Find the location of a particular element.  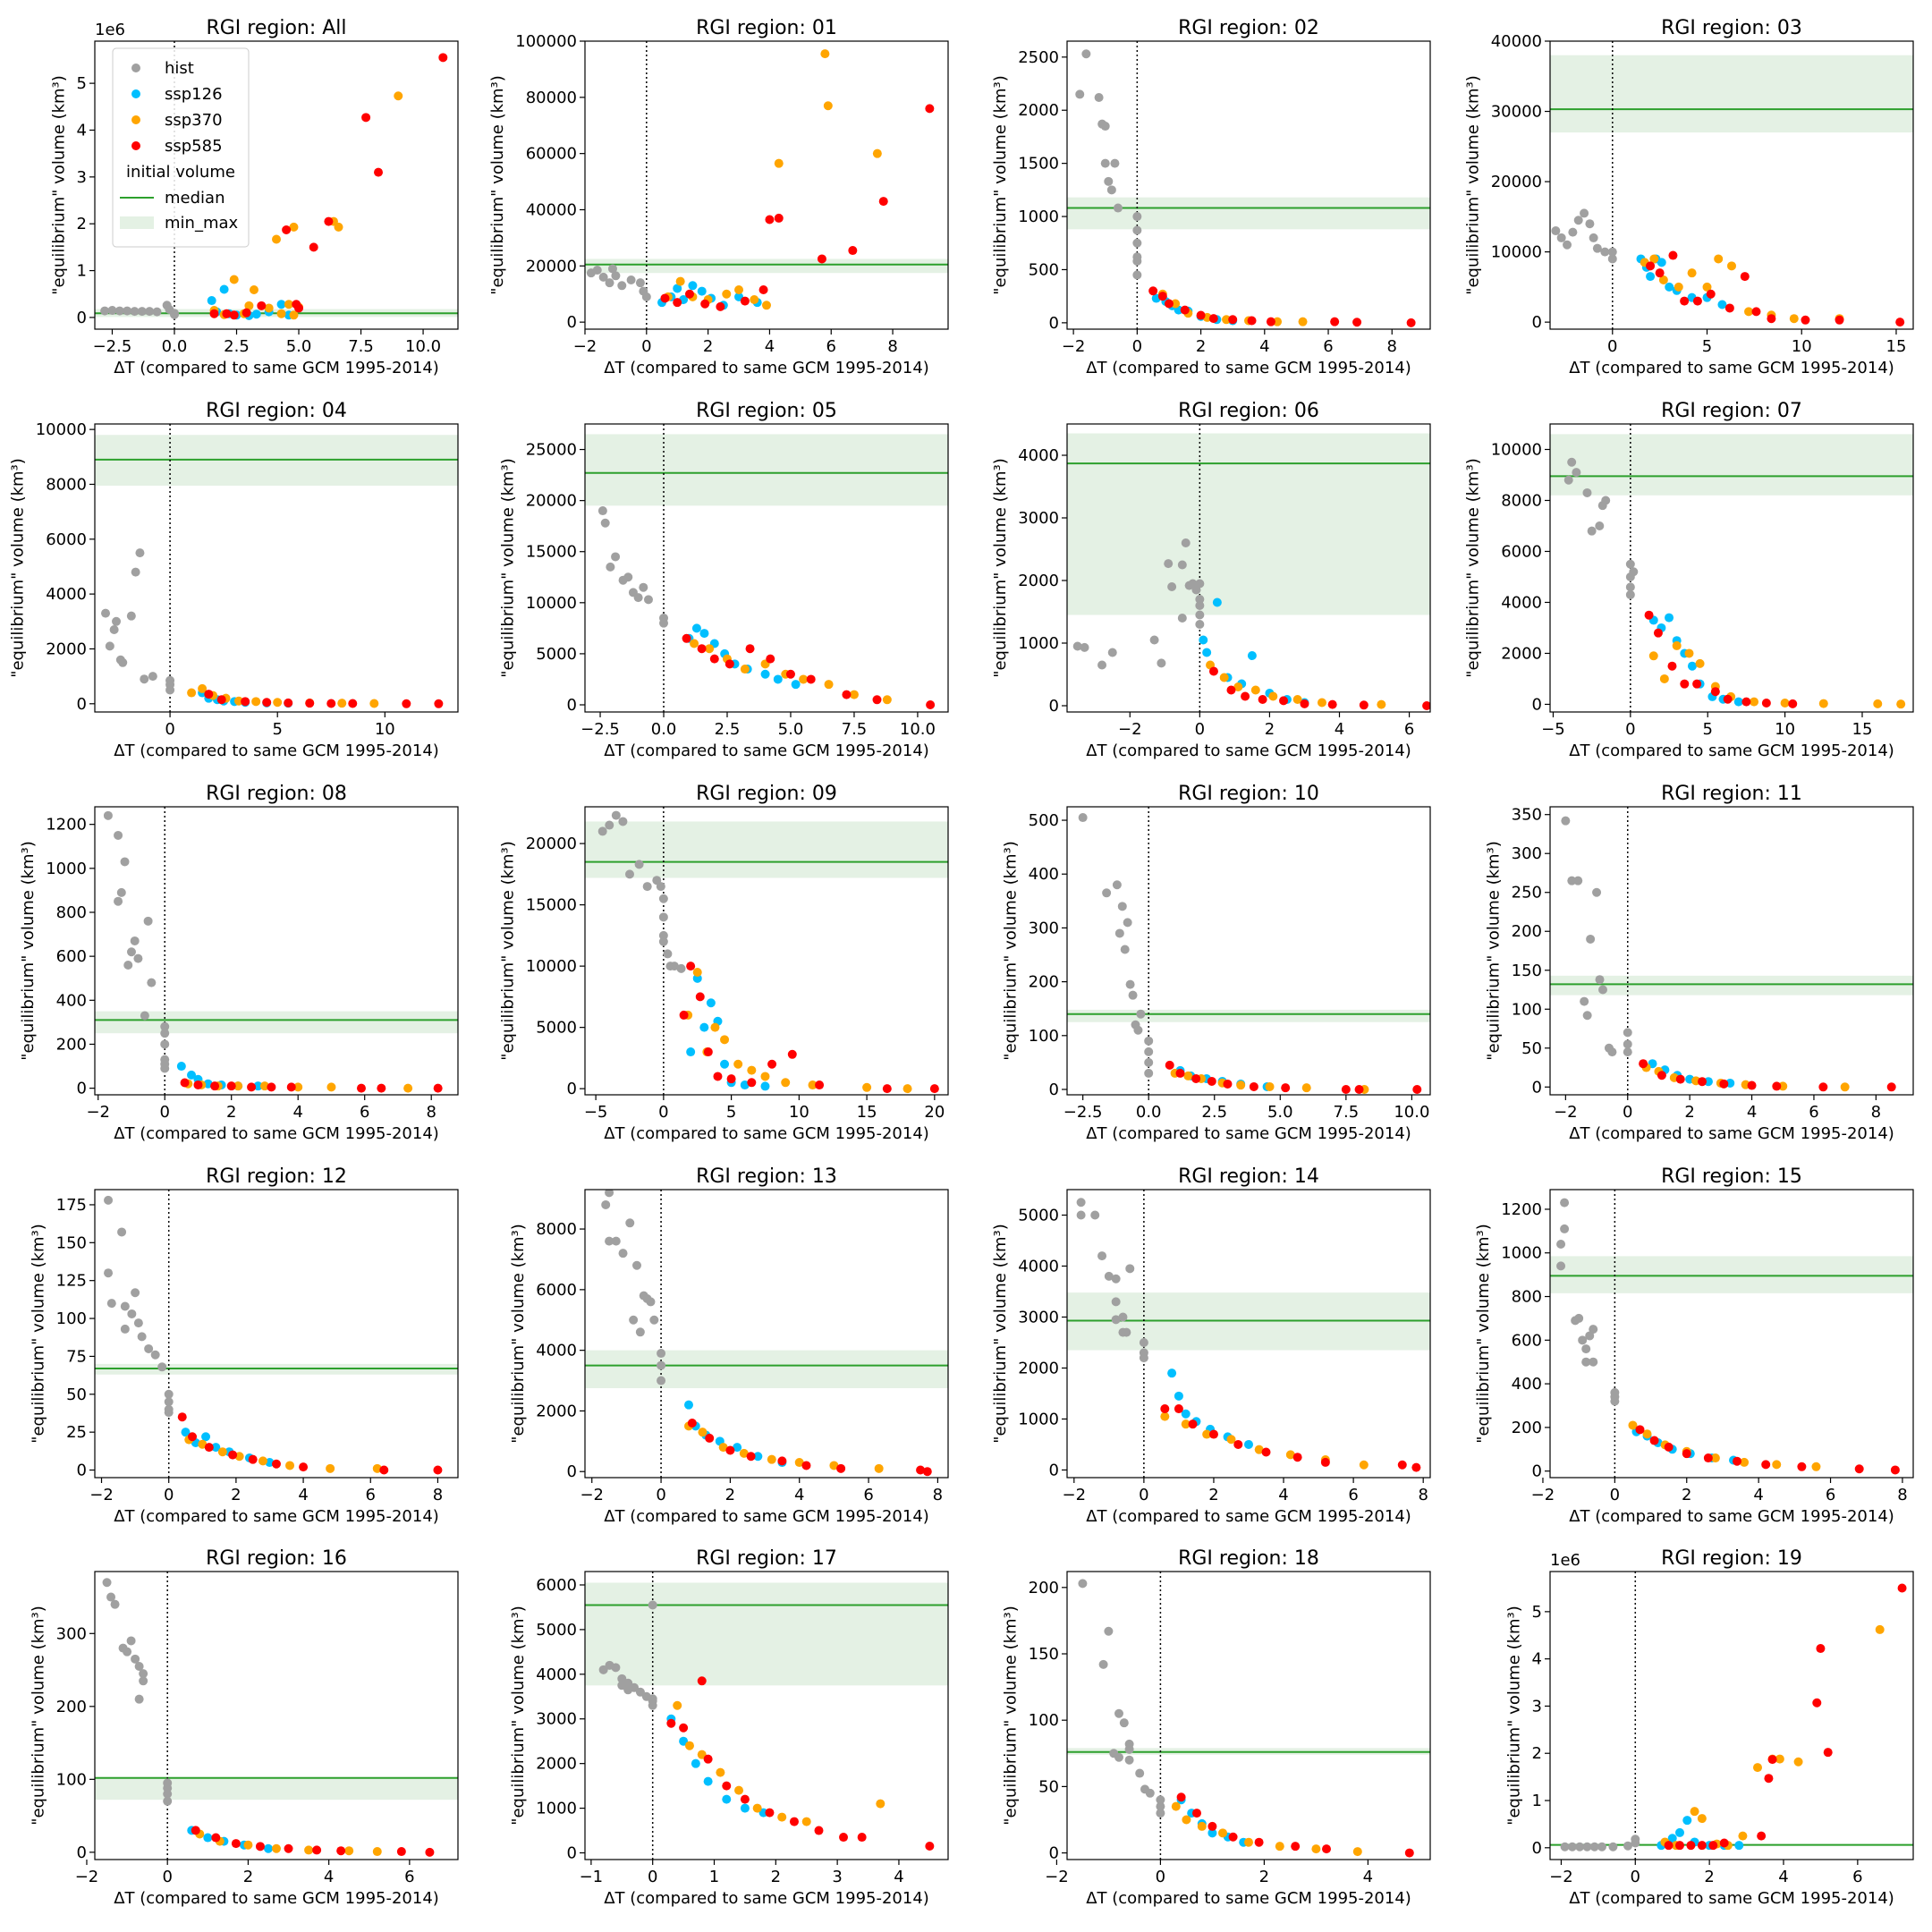

y-tick-label: 3 is located at coordinates (1537, 1706).